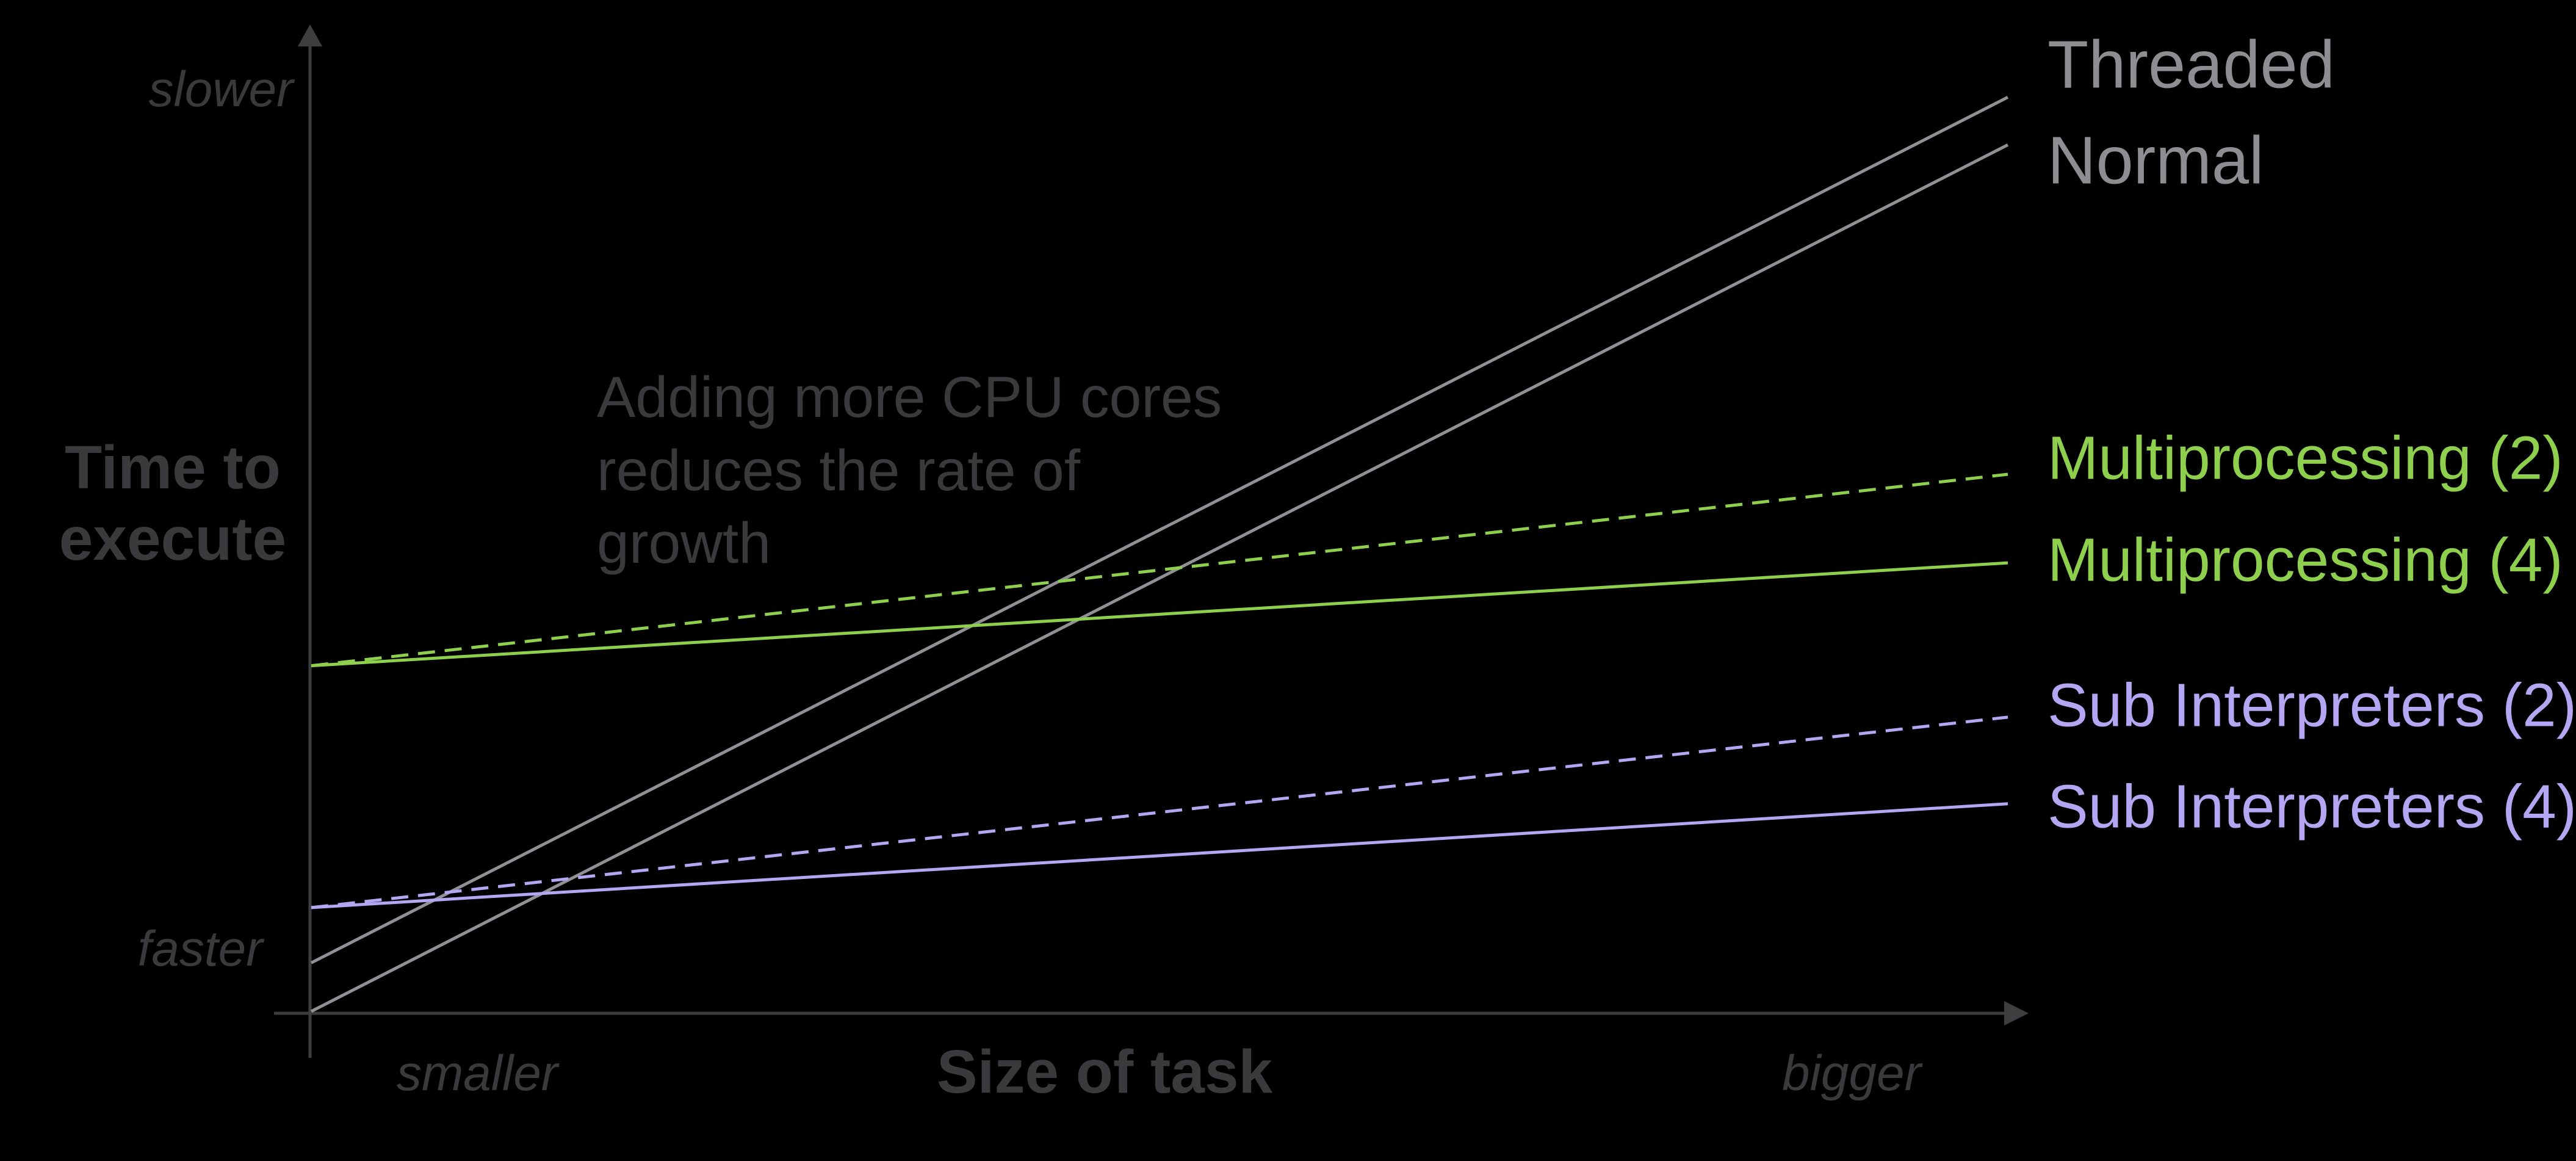 The width and height of the screenshot is (2576, 1161). What do you see at coordinates (173, 503) in the screenshot?
I see `y-axis-title: Time to execute` at bounding box center [173, 503].